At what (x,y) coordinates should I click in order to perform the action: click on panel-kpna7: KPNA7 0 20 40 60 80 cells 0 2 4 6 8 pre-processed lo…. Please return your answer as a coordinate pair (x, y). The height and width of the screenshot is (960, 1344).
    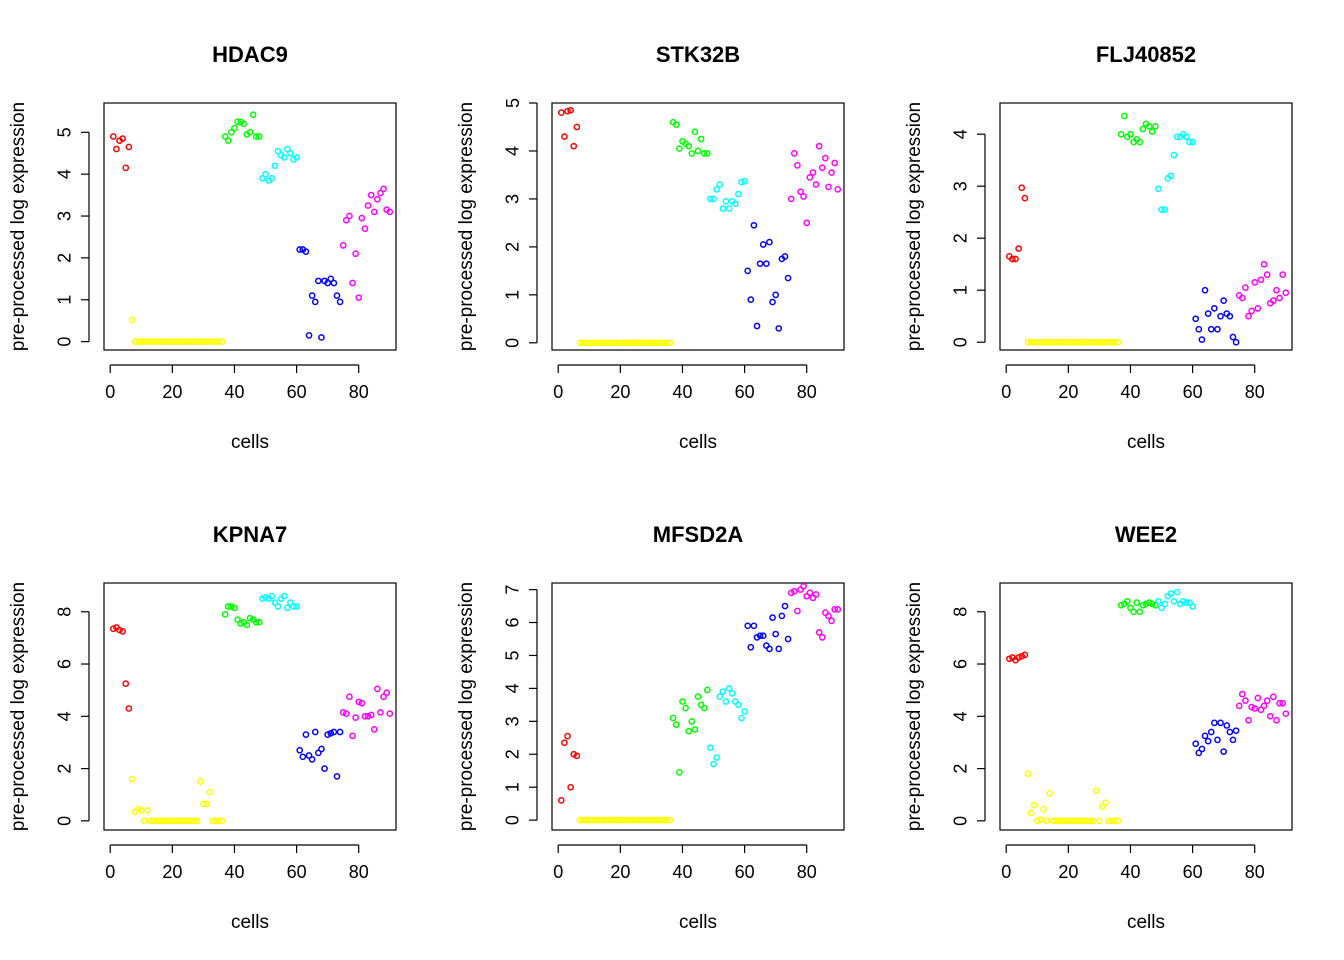
    Looking at the image, I should click on (202, 727).